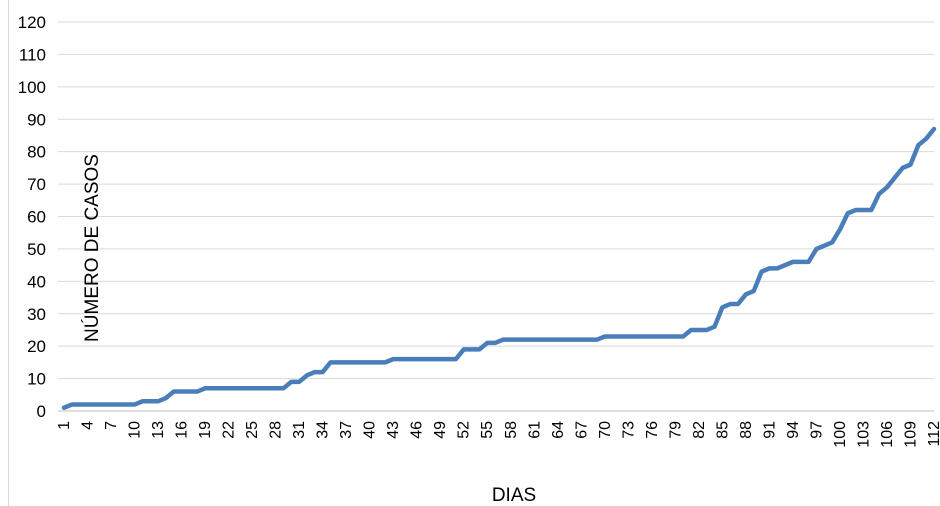 The image size is (940, 506). Describe the element at coordinates (182, 430) in the screenshot. I see `x-tick-label: 16` at that location.